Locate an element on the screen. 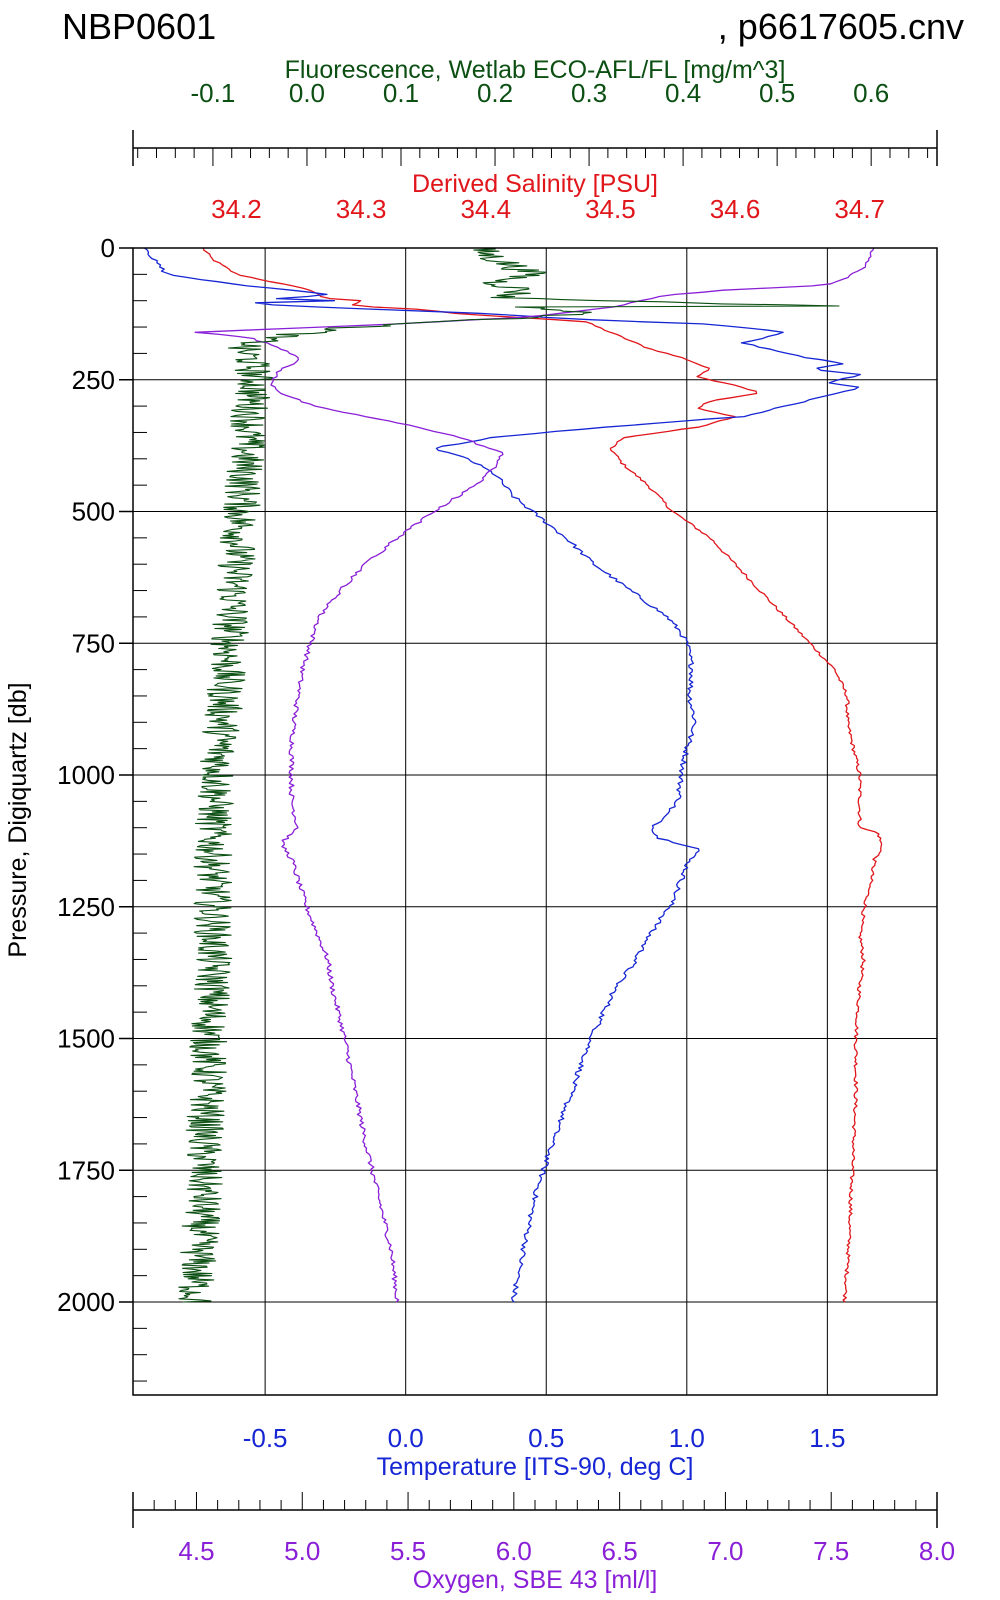 Image resolution: width=1000 pixels, height=1600 pixels. y-axis-label: Pressure, Digiquartz [db] is located at coordinates (18, 819).